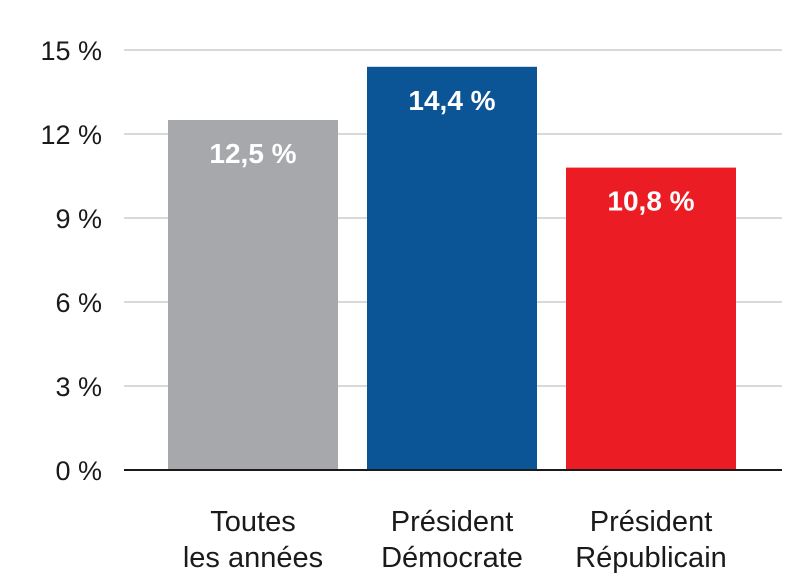  Describe the element at coordinates (252, 153) in the screenshot. I see `data-label: 12,5 %` at that location.